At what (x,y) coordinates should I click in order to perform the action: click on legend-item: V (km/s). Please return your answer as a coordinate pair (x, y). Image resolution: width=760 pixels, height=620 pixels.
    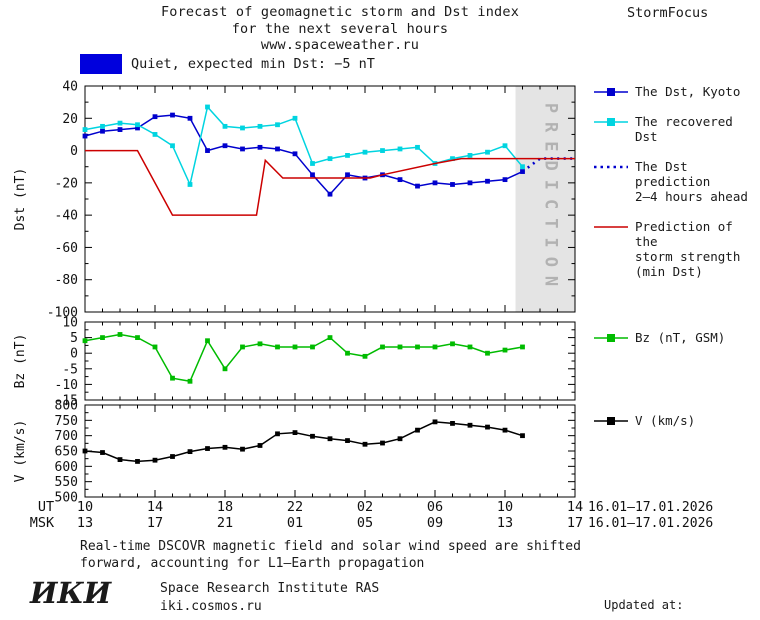
    Looking at the image, I should click on (677, 420).